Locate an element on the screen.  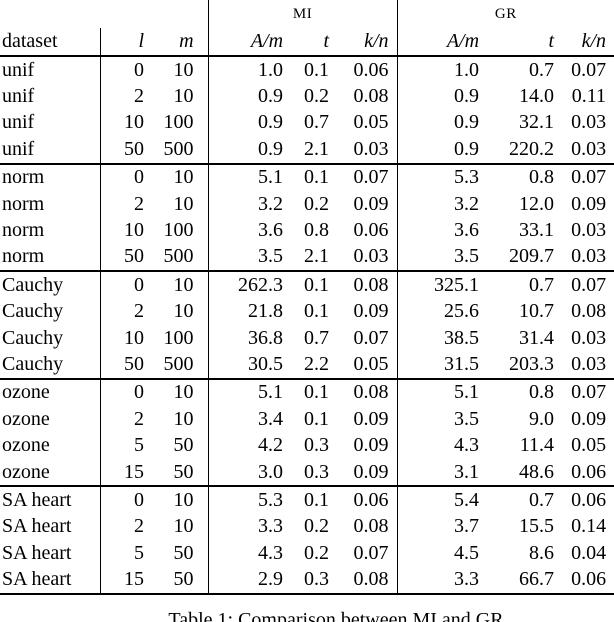
table-row: Cauchy 0 10 262.3 0.1 0.08 325.1 0.7 0.07 is located at coordinates (307, 284).